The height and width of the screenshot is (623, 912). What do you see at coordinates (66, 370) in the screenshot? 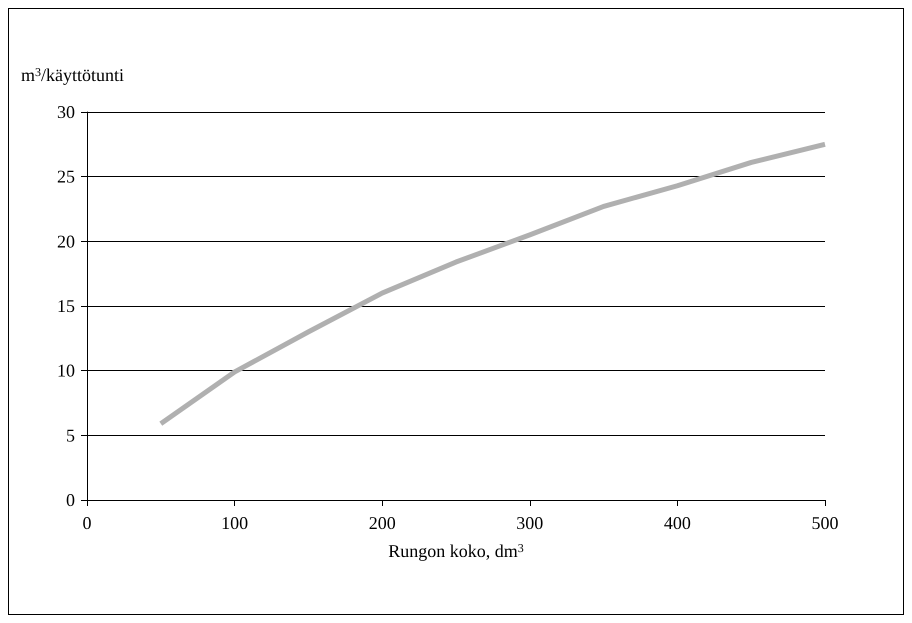
I see `y-tick-label: 10` at bounding box center [66, 370].